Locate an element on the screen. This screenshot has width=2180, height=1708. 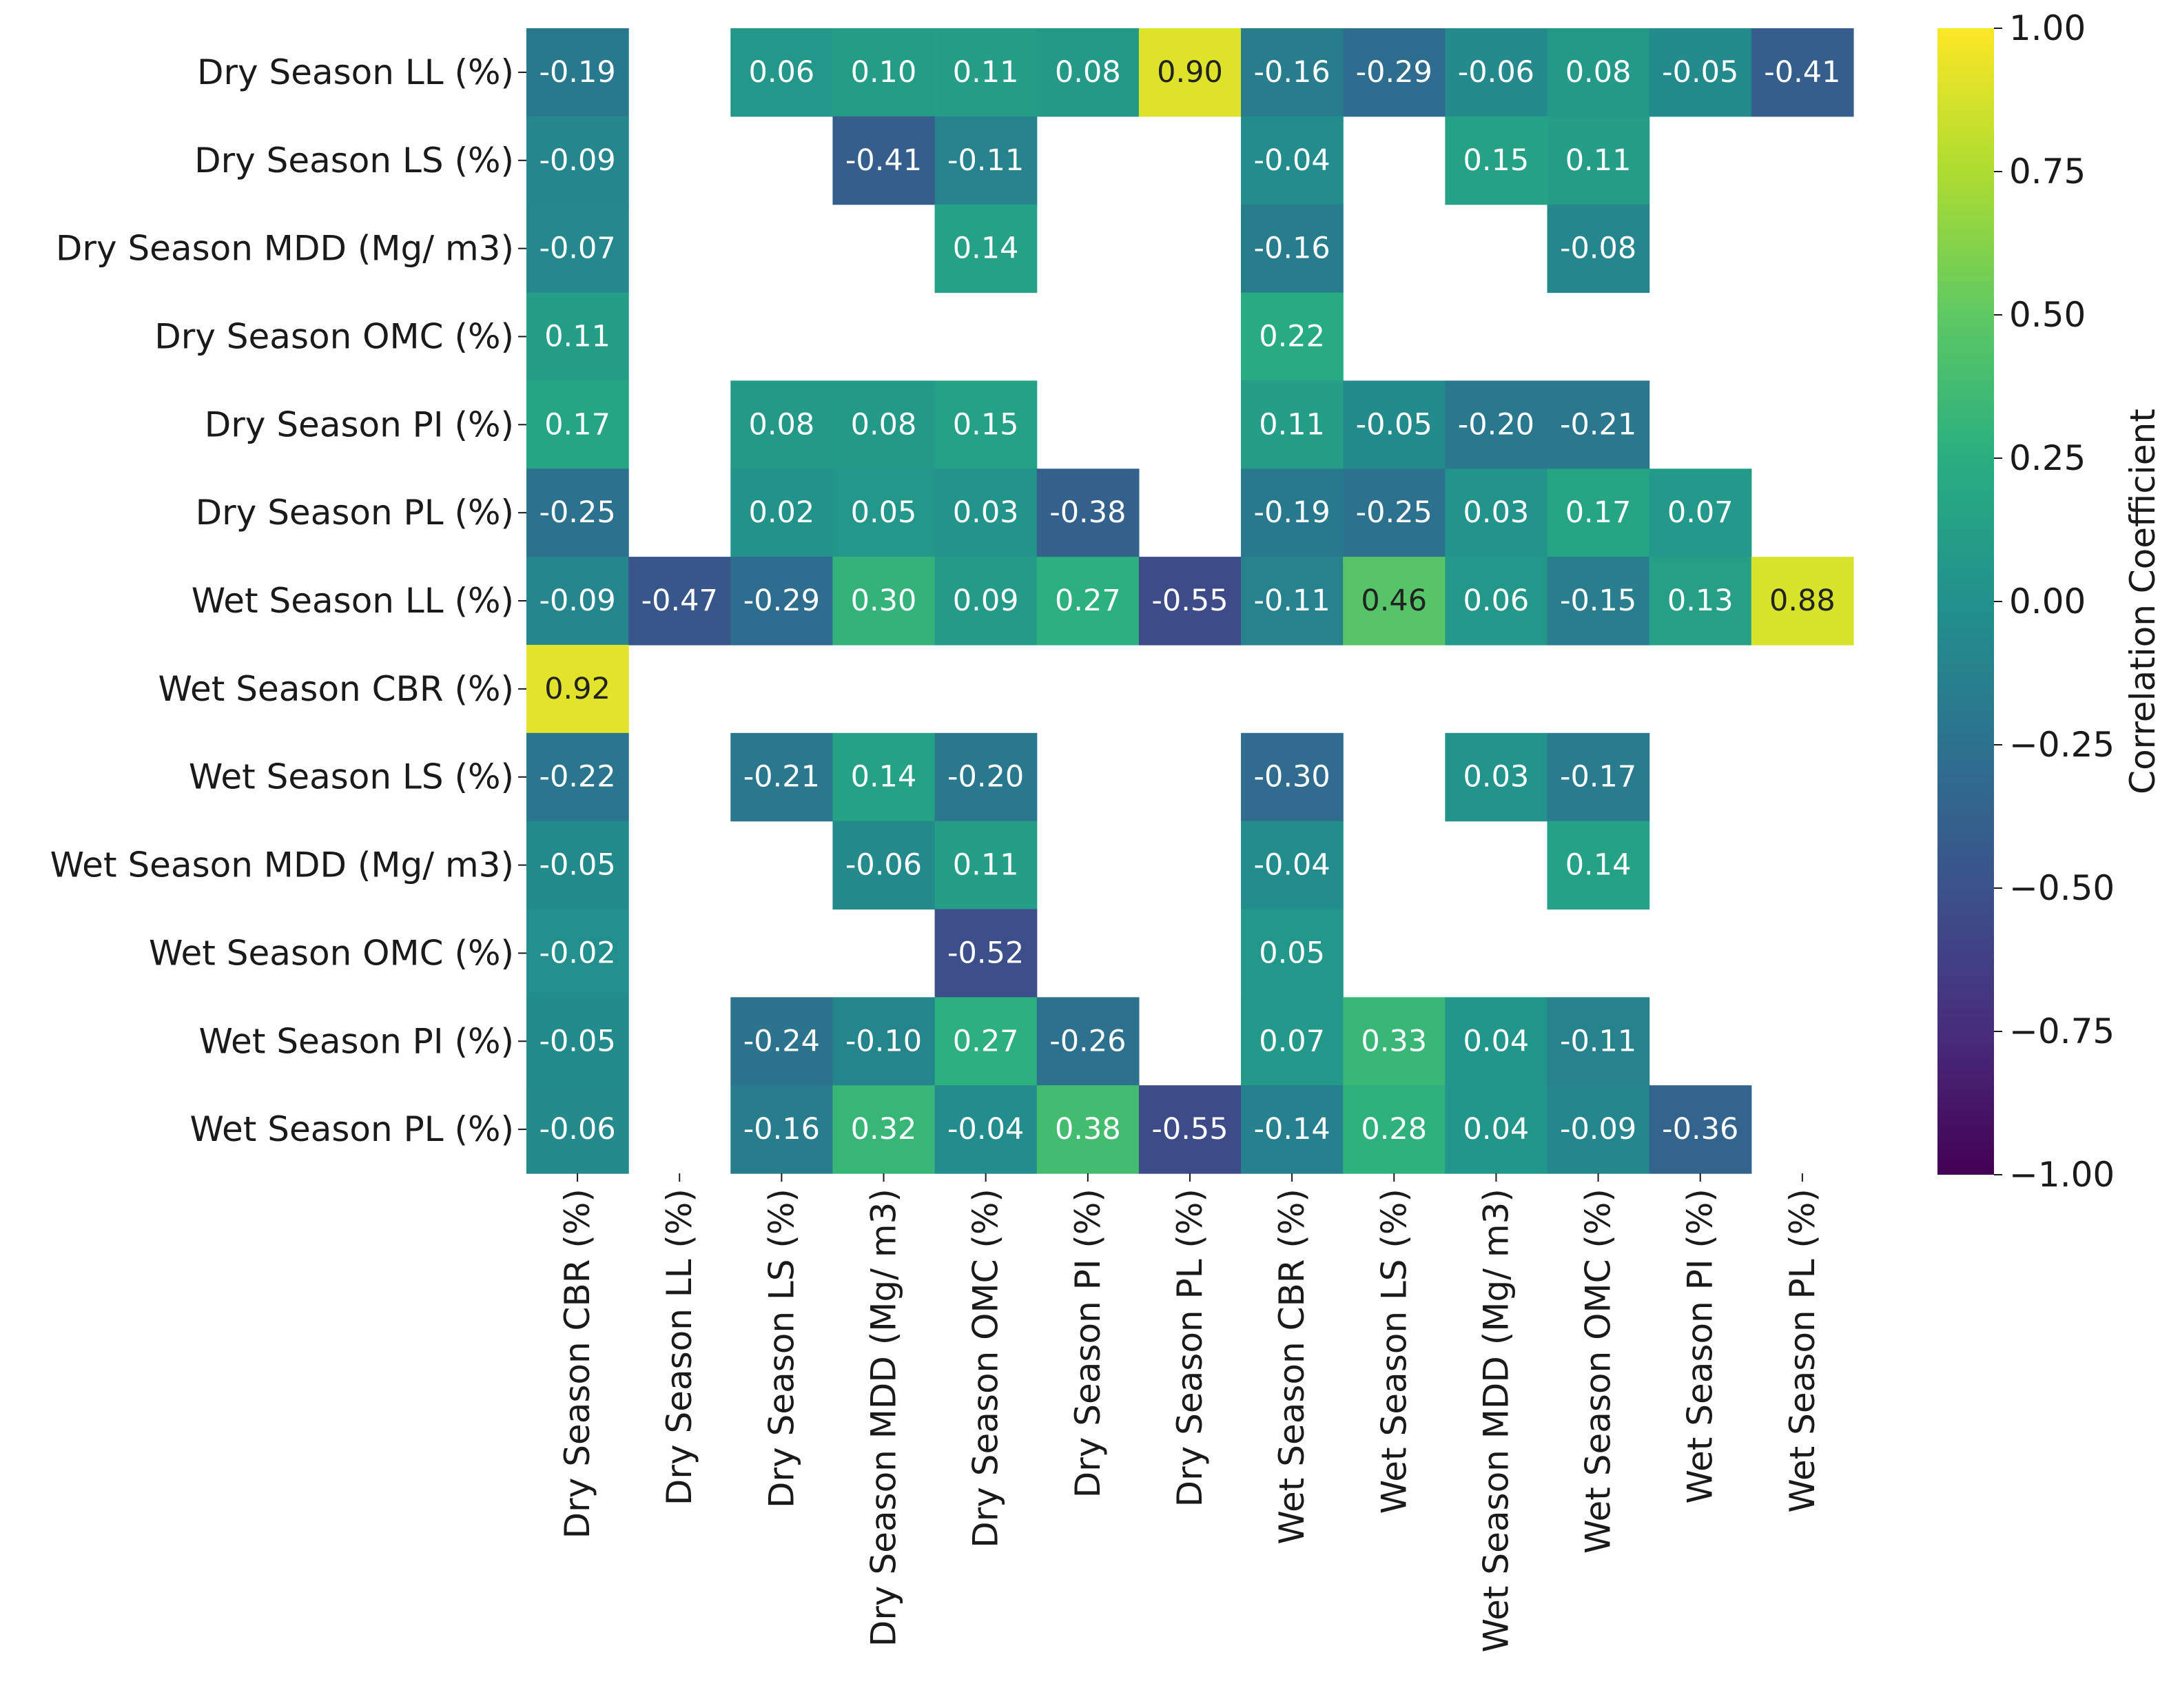
column-label: Dry Season PI (%) is located at coordinates (1088, 1343).